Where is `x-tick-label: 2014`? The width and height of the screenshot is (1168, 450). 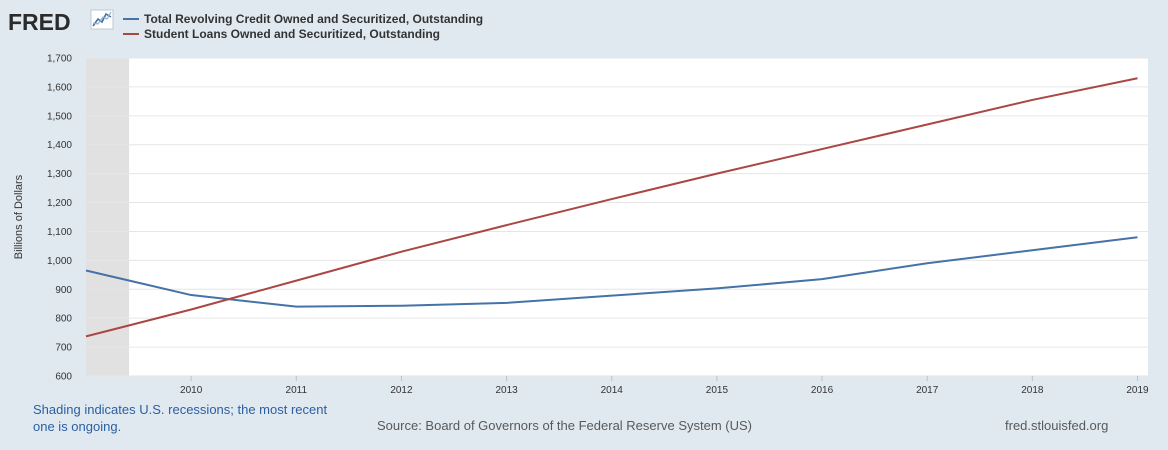 x-tick-label: 2014 is located at coordinates (612, 390).